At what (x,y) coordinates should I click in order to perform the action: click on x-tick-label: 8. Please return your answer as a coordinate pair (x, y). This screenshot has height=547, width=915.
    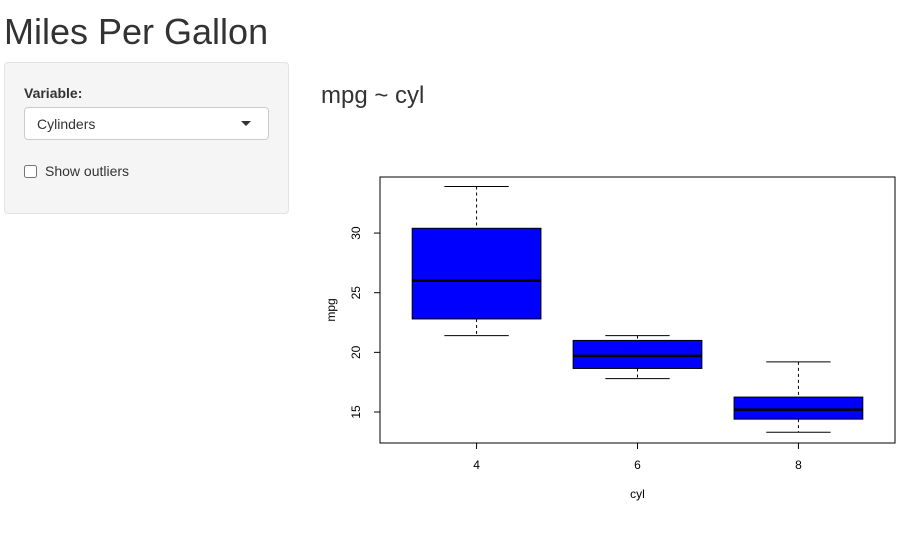
    Looking at the image, I should click on (798, 465).